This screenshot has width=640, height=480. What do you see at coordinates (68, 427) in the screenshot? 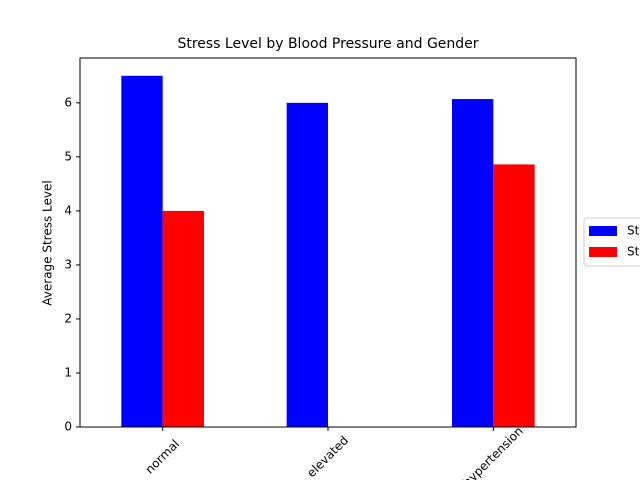
I see `y-tick-label: 0` at bounding box center [68, 427].